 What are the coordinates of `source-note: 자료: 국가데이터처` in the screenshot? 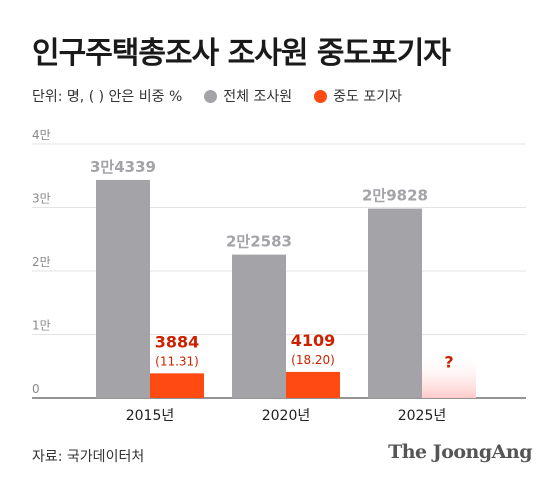 It's located at (88, 457).